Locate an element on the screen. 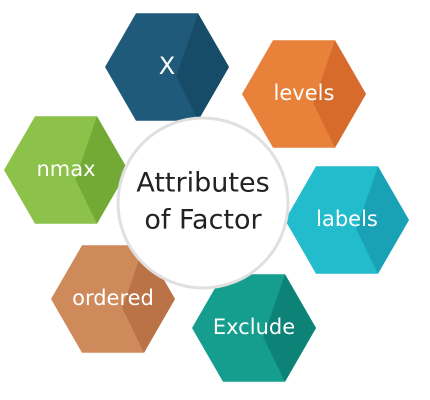  hexagon-labels: labels is located at coordinates (347, 220).